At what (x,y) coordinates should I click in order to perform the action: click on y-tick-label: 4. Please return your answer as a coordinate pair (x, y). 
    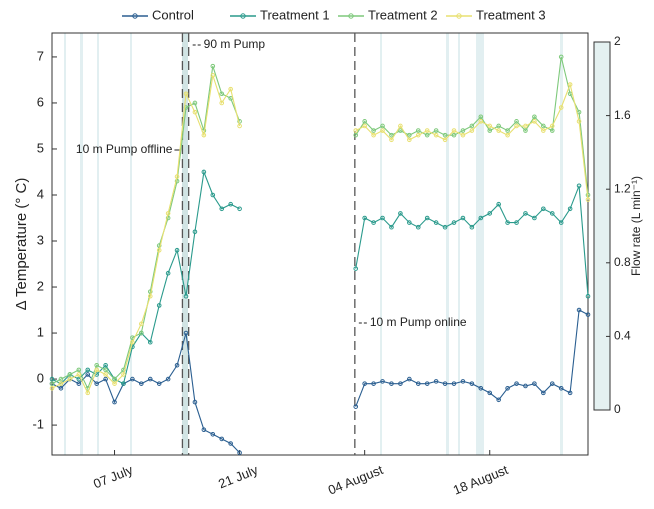
    Looking at the image, I should click on (40, 193).